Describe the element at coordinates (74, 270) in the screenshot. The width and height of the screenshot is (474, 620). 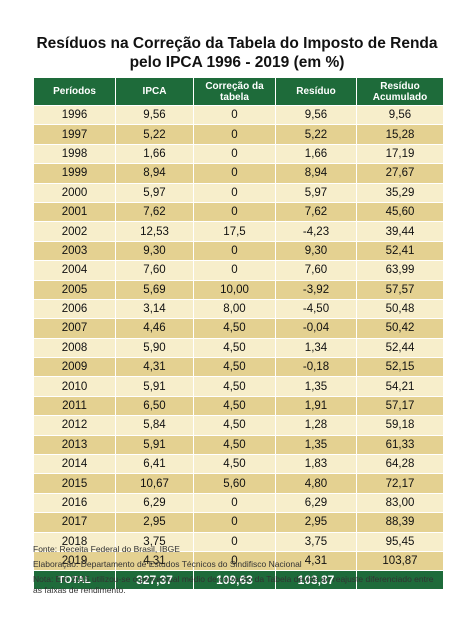
I see `cell-period: 2004` at that location.